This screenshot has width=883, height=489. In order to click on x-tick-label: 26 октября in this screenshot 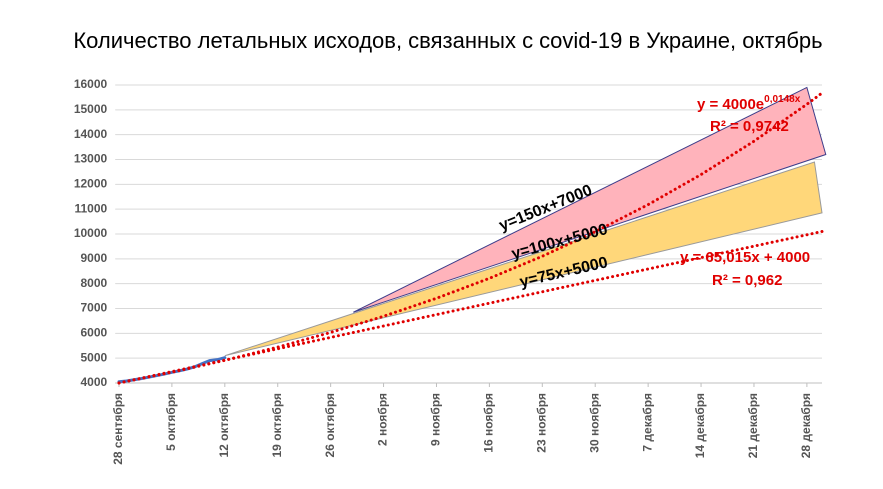, I will do `click(330, 425)`.